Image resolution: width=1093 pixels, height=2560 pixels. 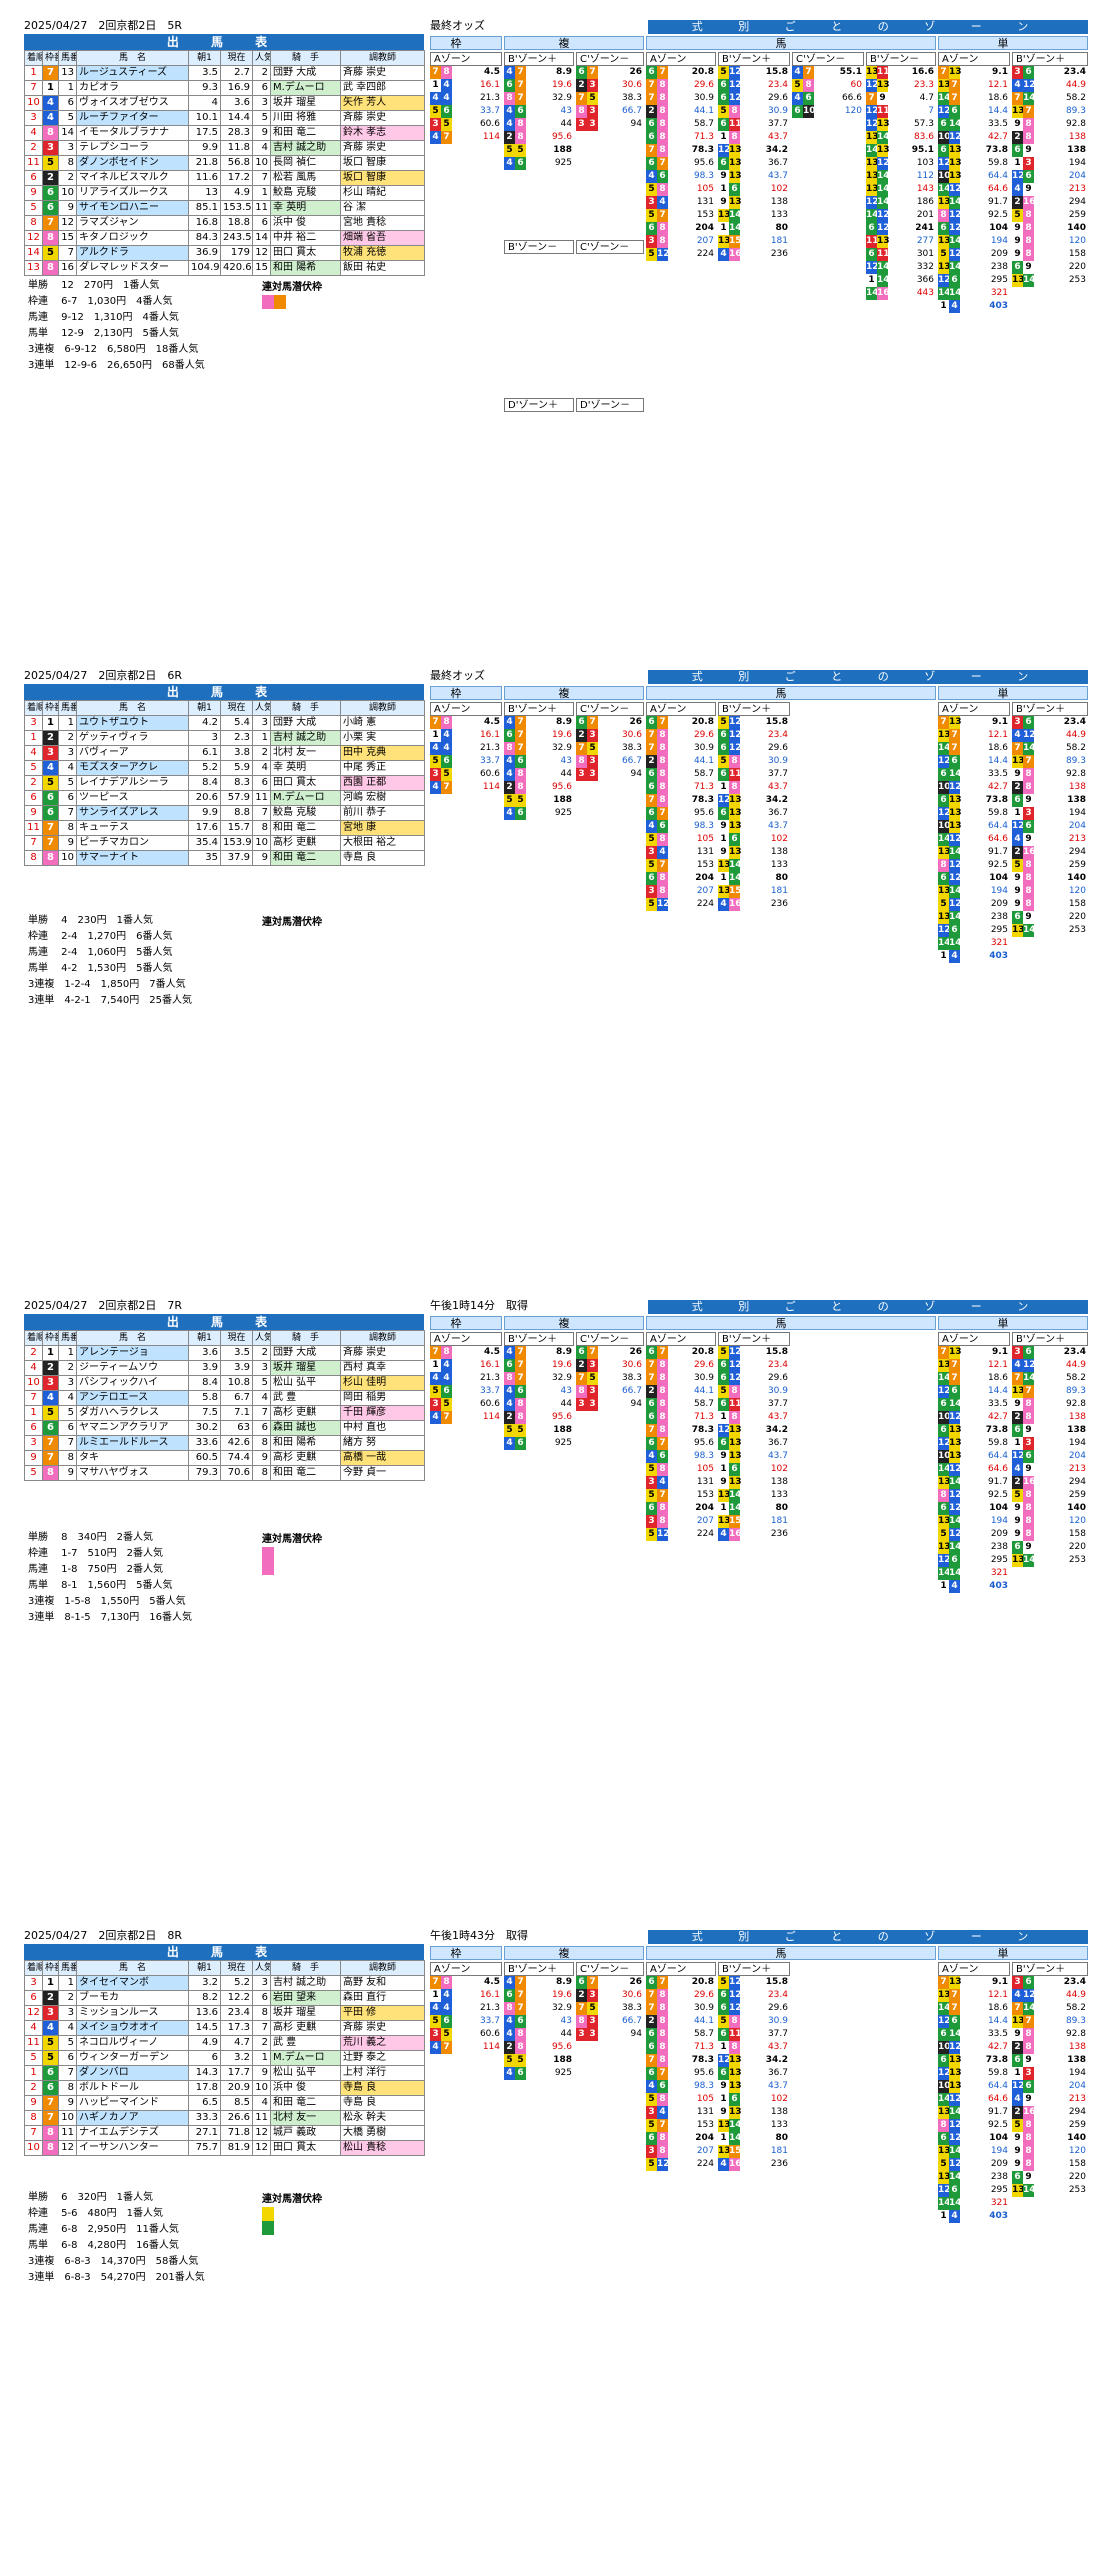 What do you see at coordinates (974, 306) in the screenshot?
I see `zone-row: 1 4 403` at bounding box center [974, 306].